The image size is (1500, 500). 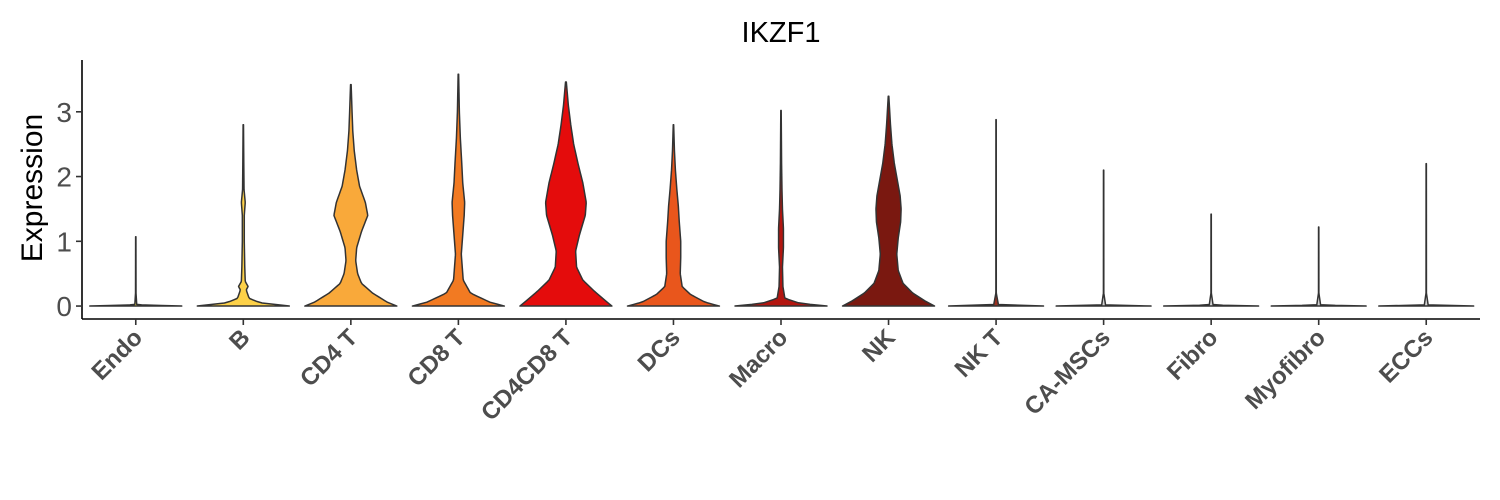 What do you see at coordinates (329, 358) in the screenshot?
I see `x-tick-label-cd4-t: CD4 T` at bounding box center [329, 358].